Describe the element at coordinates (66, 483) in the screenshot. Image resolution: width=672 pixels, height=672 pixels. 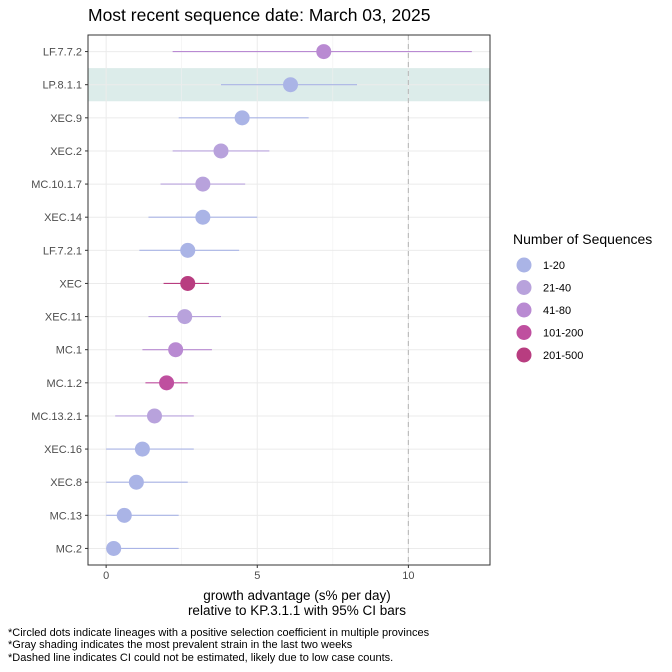
I see `y-tick-label: XEC.8` at that location.